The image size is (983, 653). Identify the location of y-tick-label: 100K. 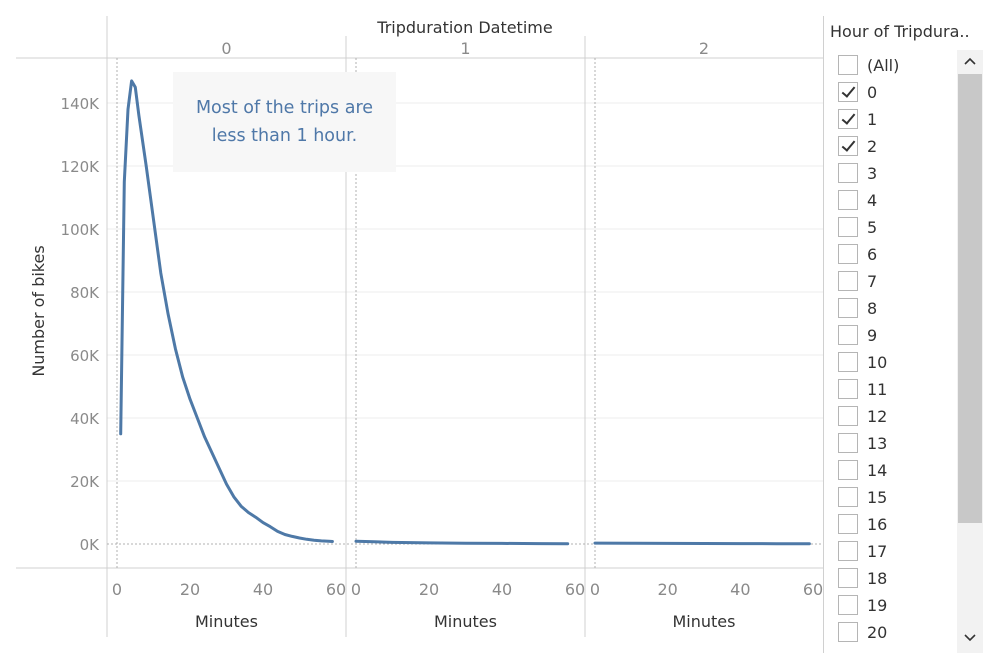
(81, 230).